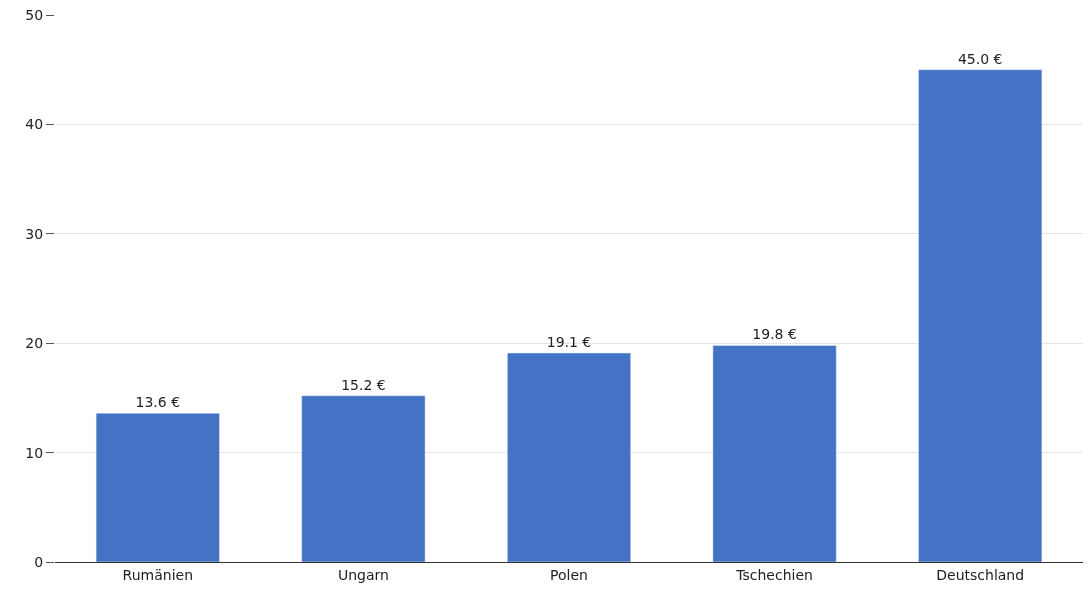  What do you see at coordinates (774, 334) in the screenshot?
I see `data-label: 19.8 €` at bounding box center [774, 334].